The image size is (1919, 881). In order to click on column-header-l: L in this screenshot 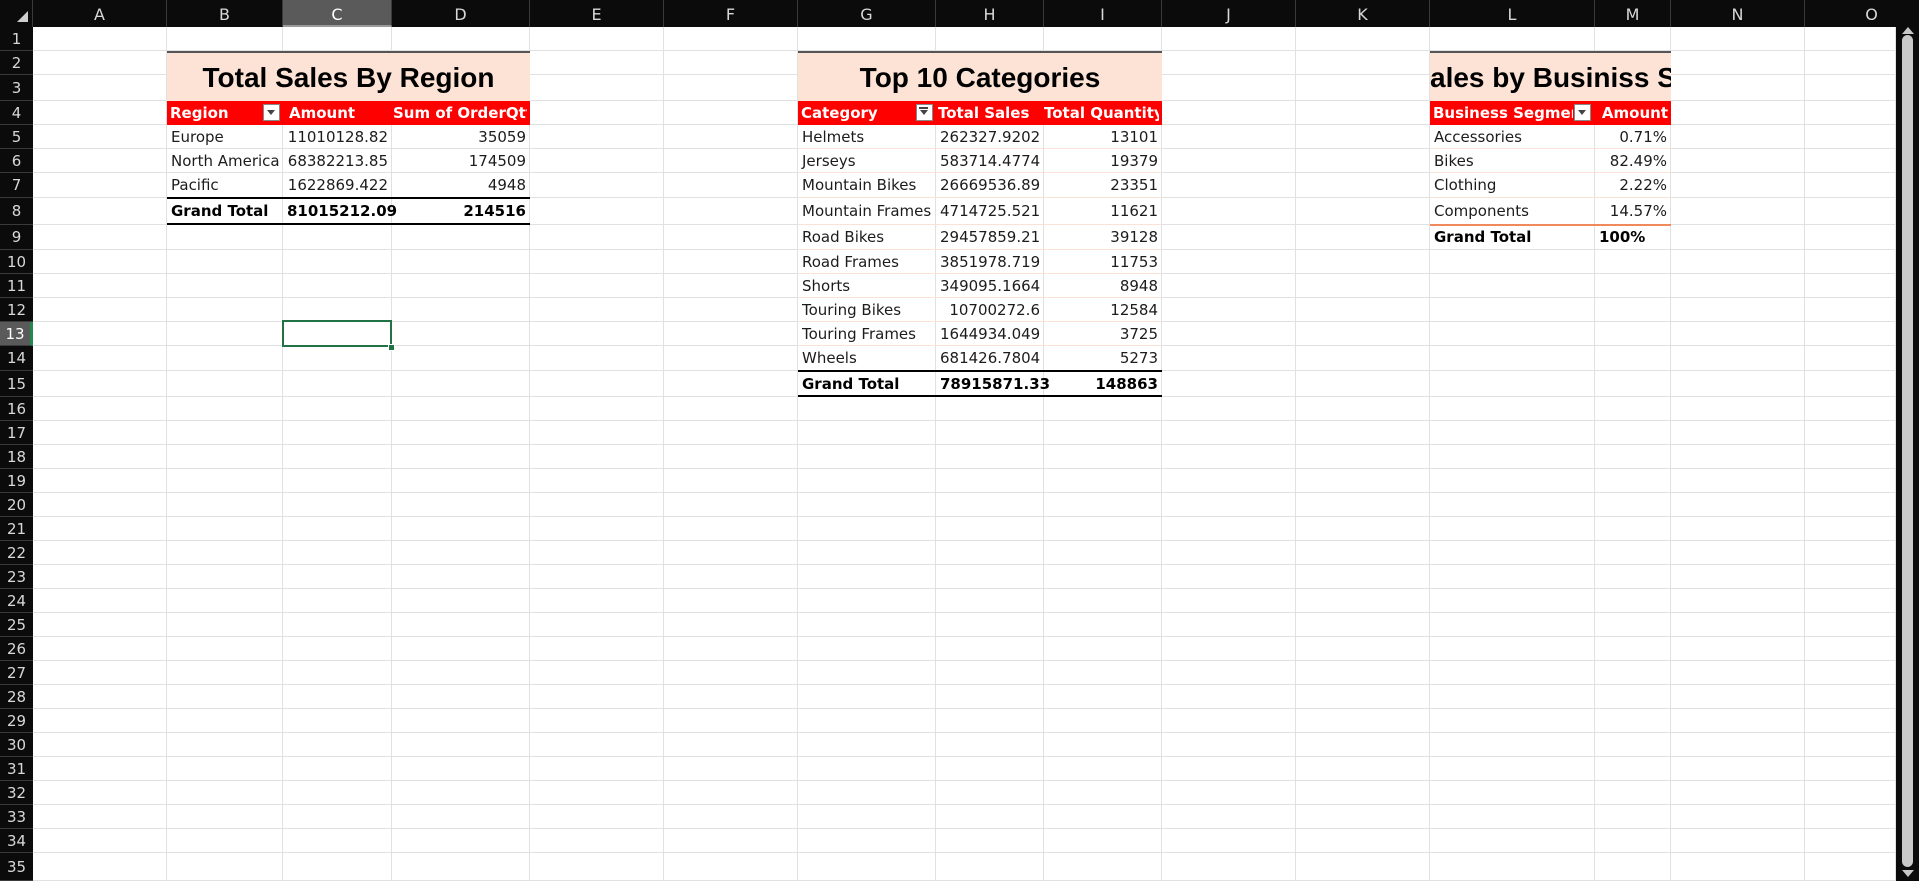, I will do `click(1512, 13)`.